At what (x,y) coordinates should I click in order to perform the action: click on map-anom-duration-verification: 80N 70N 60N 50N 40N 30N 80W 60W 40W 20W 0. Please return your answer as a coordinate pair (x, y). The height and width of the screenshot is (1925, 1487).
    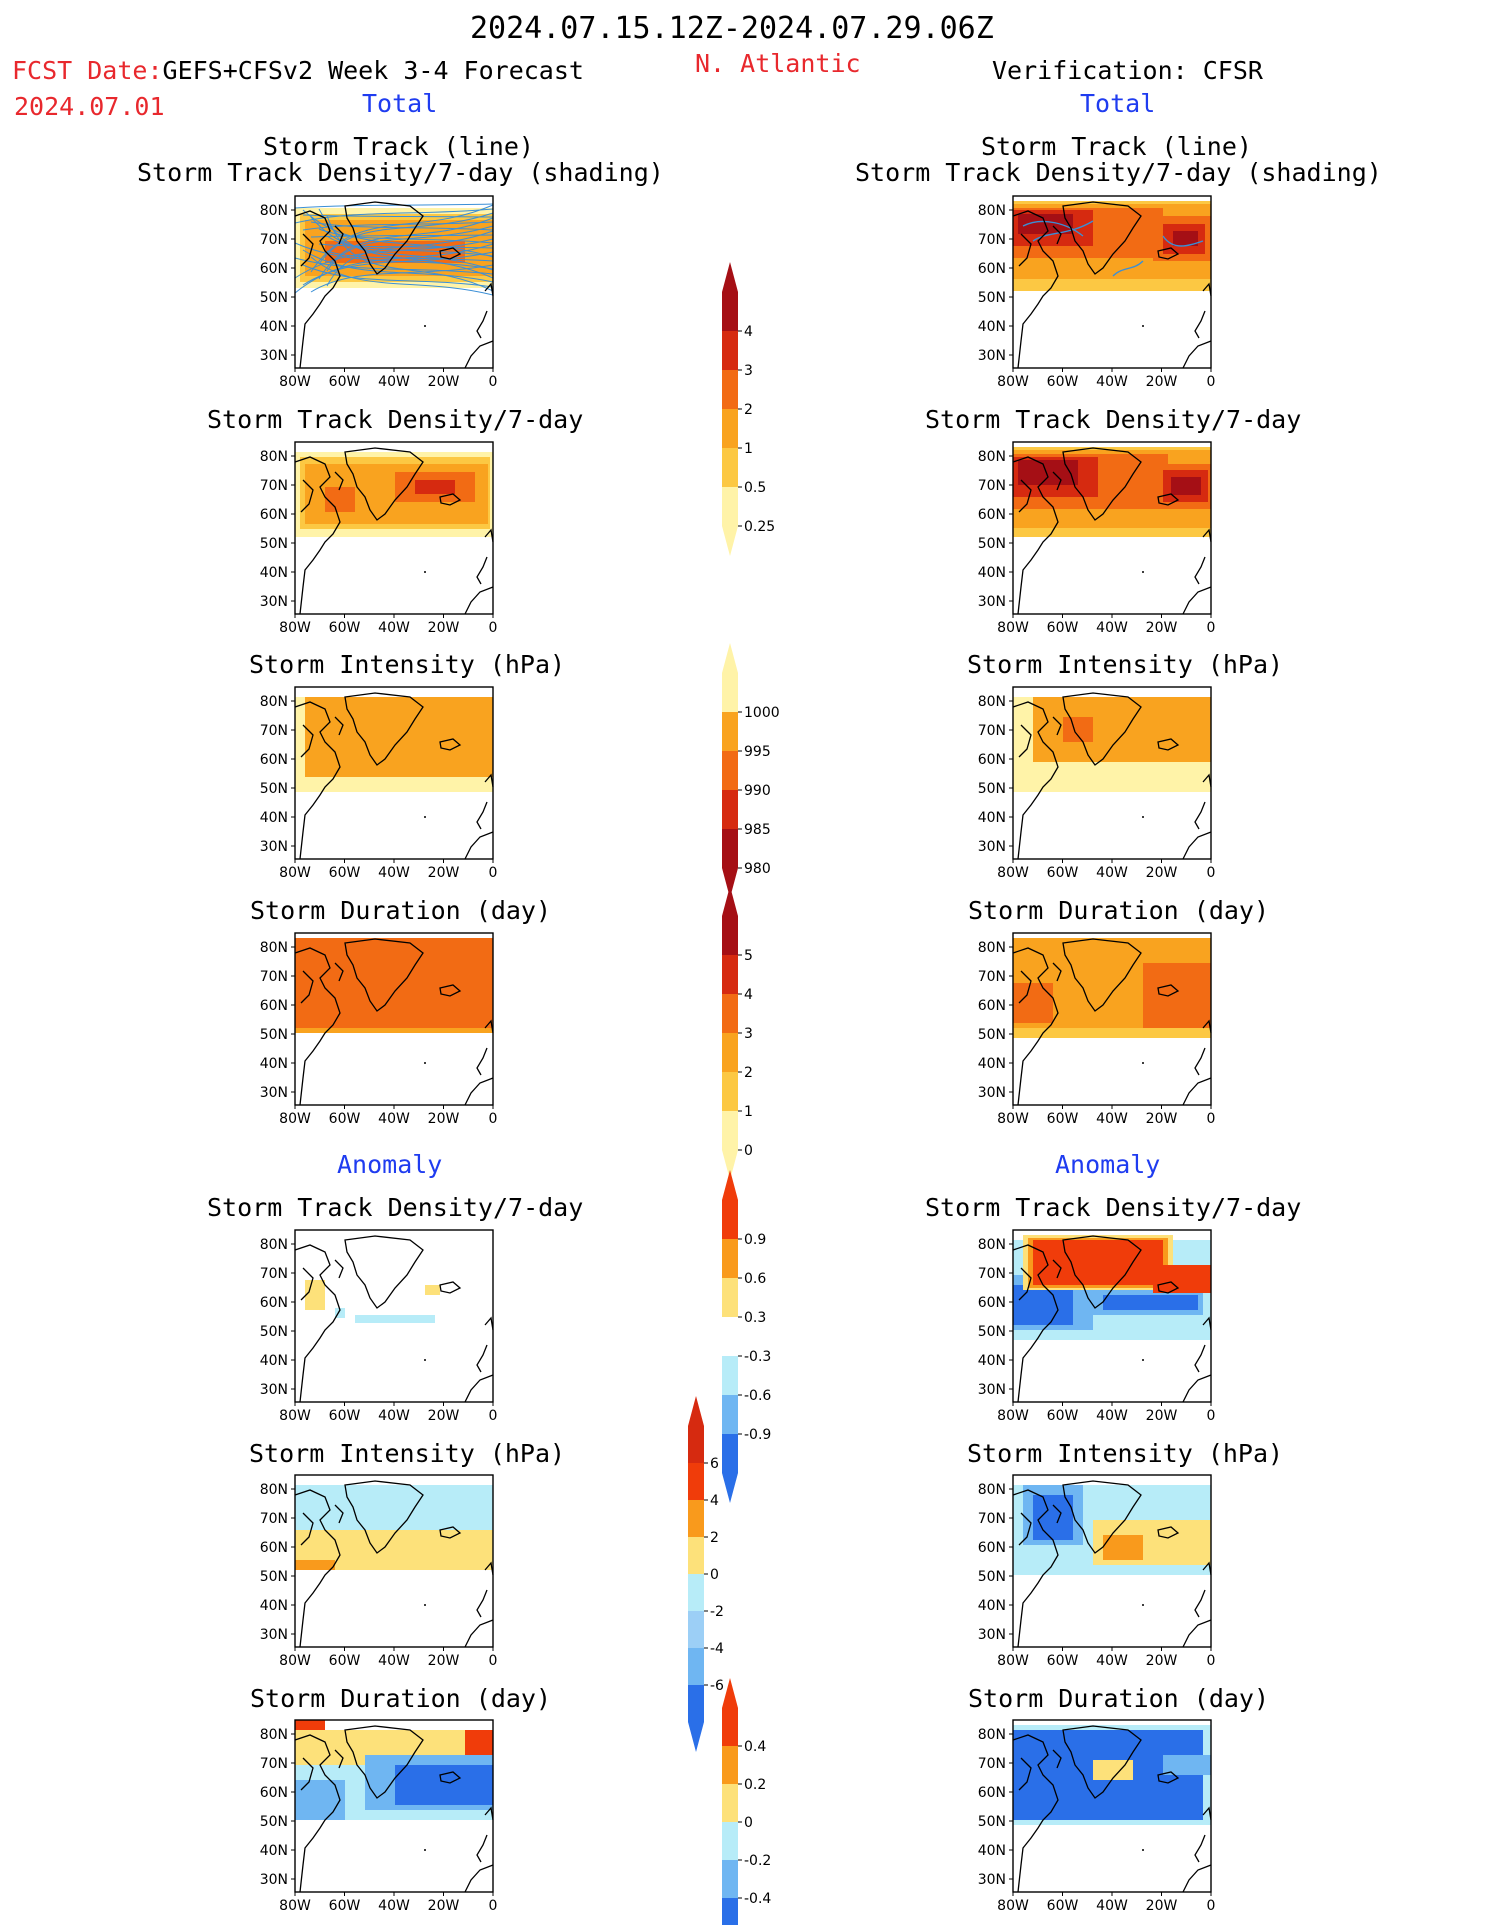
    Looking at the image, I should click on (1097, 1816).